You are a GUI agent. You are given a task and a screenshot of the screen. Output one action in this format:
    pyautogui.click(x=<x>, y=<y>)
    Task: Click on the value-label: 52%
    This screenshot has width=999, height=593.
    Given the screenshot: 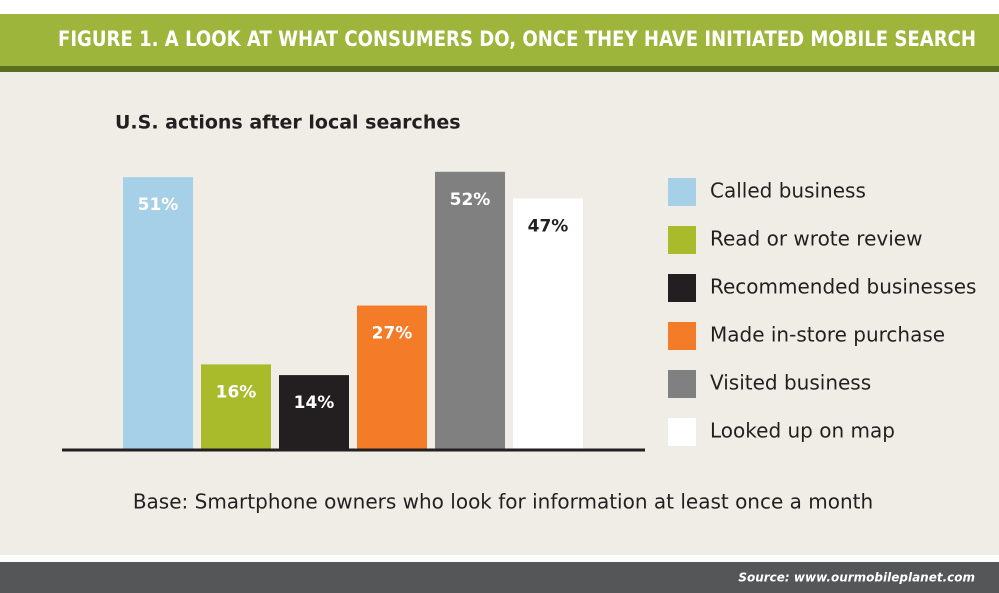 What is the action you would take?
    pyautogui.click(x=470, y=200)
    